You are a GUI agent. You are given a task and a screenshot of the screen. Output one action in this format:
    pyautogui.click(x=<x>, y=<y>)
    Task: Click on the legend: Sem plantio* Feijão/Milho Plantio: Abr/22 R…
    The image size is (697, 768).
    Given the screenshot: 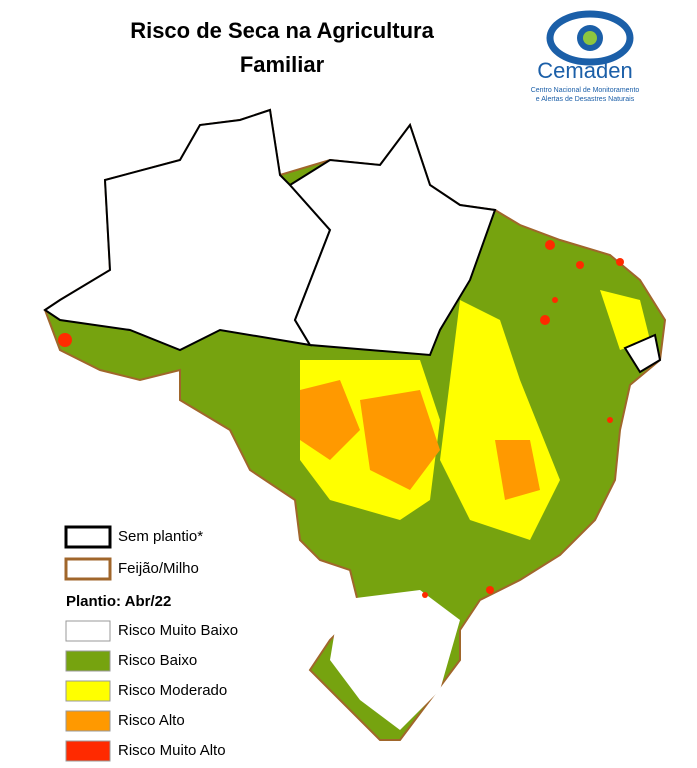 What is the action you would take?
    pyautogui.click(x=151, y=643)
    